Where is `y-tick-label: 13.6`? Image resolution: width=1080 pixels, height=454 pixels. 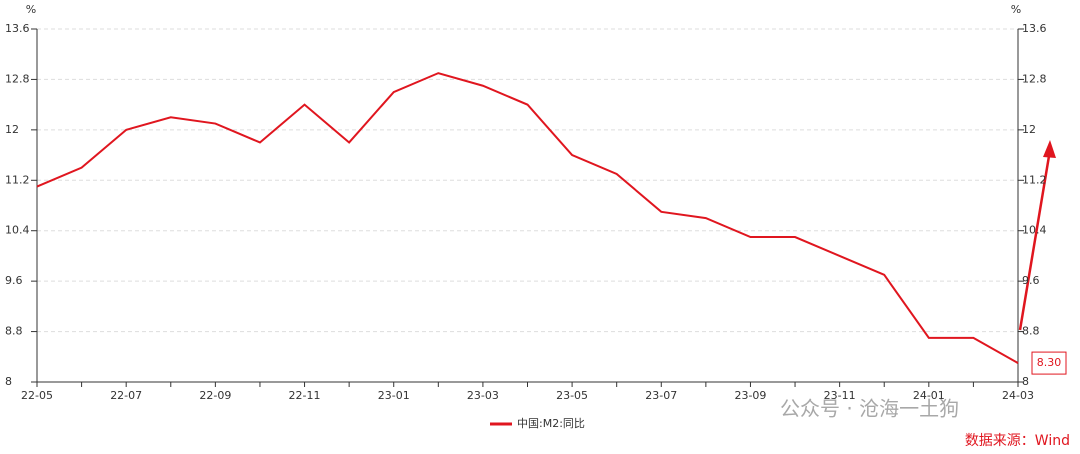
y-tick-label: 13.6 is located at coordinates (17, 28).